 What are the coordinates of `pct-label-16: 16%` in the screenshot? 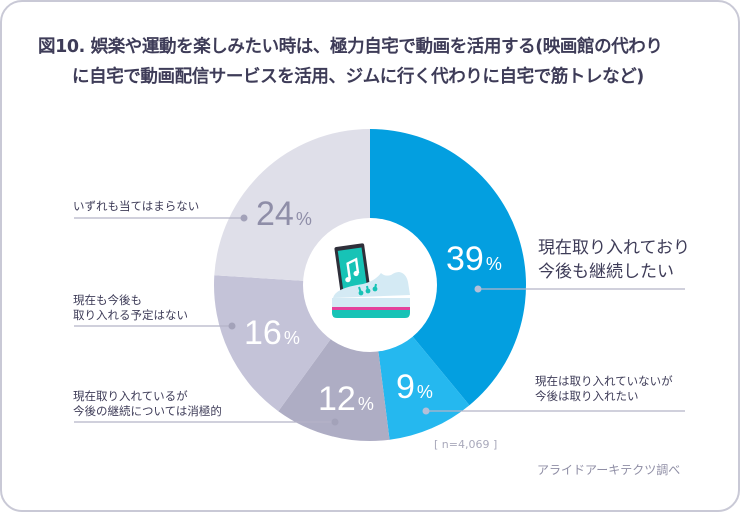 It's located at (272, 333).